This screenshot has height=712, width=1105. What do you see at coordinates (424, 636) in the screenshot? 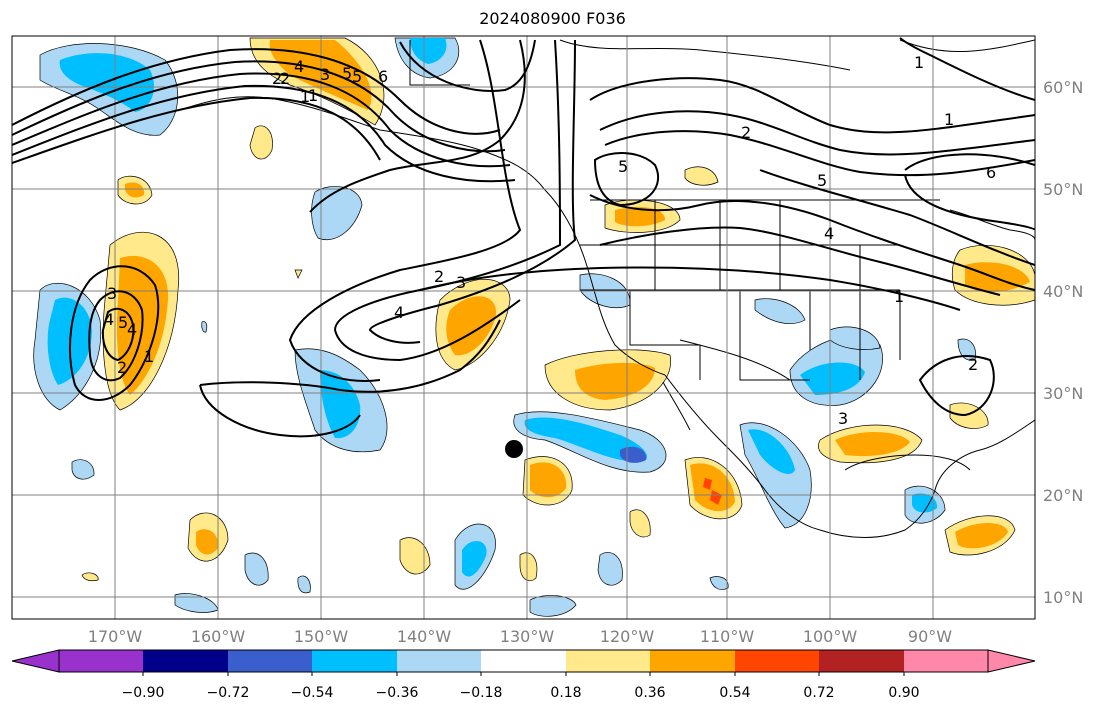
I see `lon-label: 140°W` at bounding box center [424, 636].